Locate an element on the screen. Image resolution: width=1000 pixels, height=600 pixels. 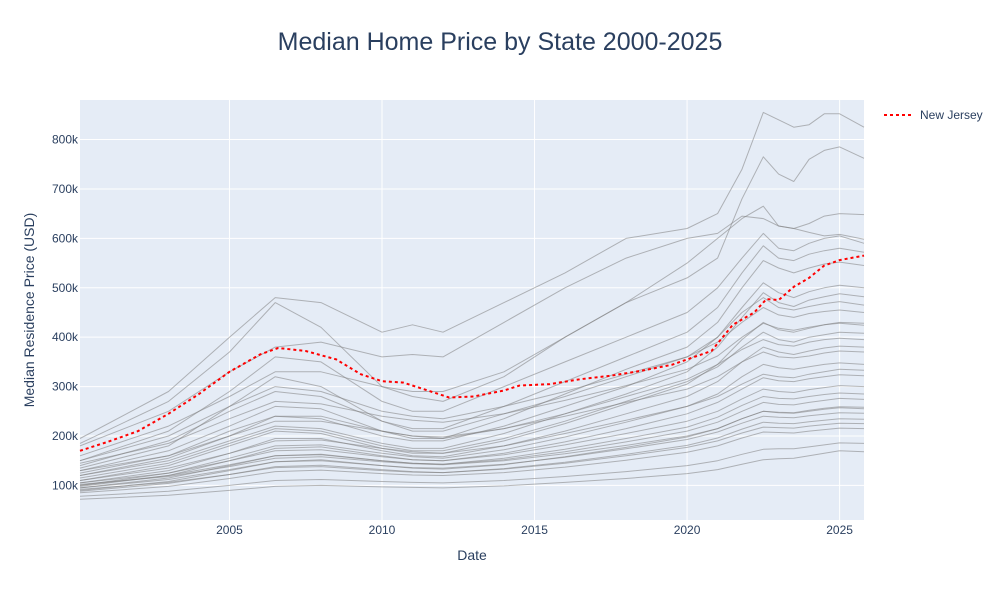
legend: New Jersey is located at coordinates (933, 115).